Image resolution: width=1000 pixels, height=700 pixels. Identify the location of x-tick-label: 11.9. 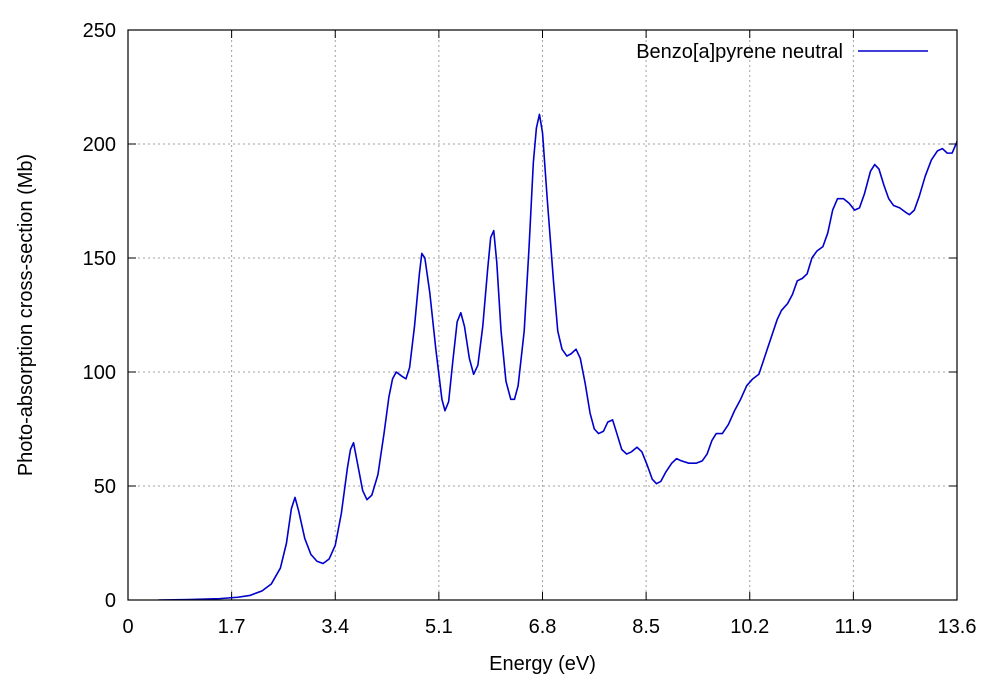
(853, 627).